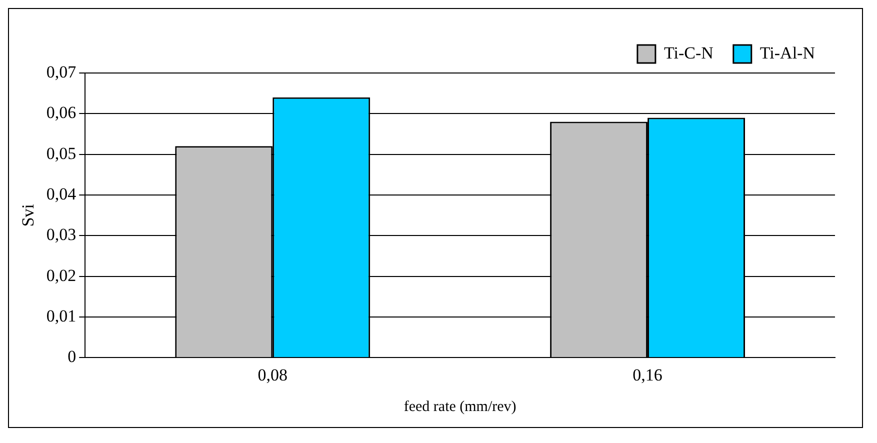  What do you see at coordinates (647, 374) in the screenshot?
I see `x-tick-label: 0,16` at bounding box center [647, 374].